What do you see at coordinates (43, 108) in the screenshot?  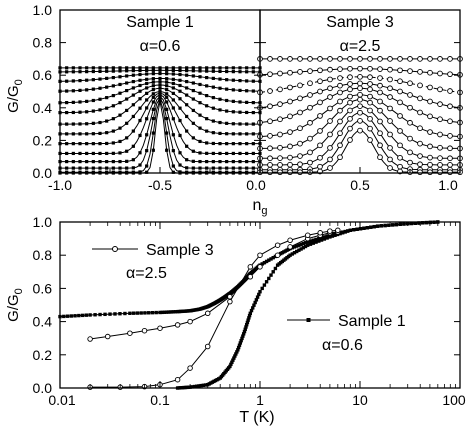 I see `top-ytick-label: 0.4` at bounding box center [43, 108].